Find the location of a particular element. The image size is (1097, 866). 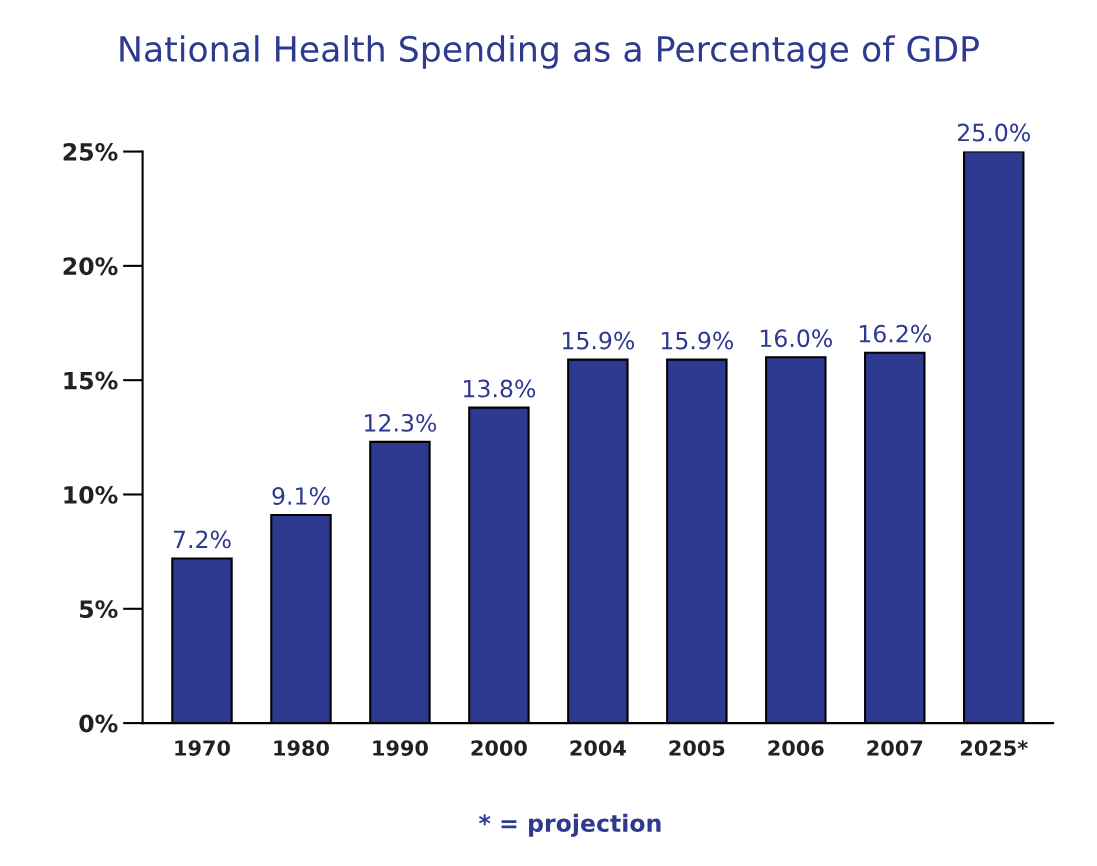

x-tick-label: 2005 is located at coordinates (697, 748).